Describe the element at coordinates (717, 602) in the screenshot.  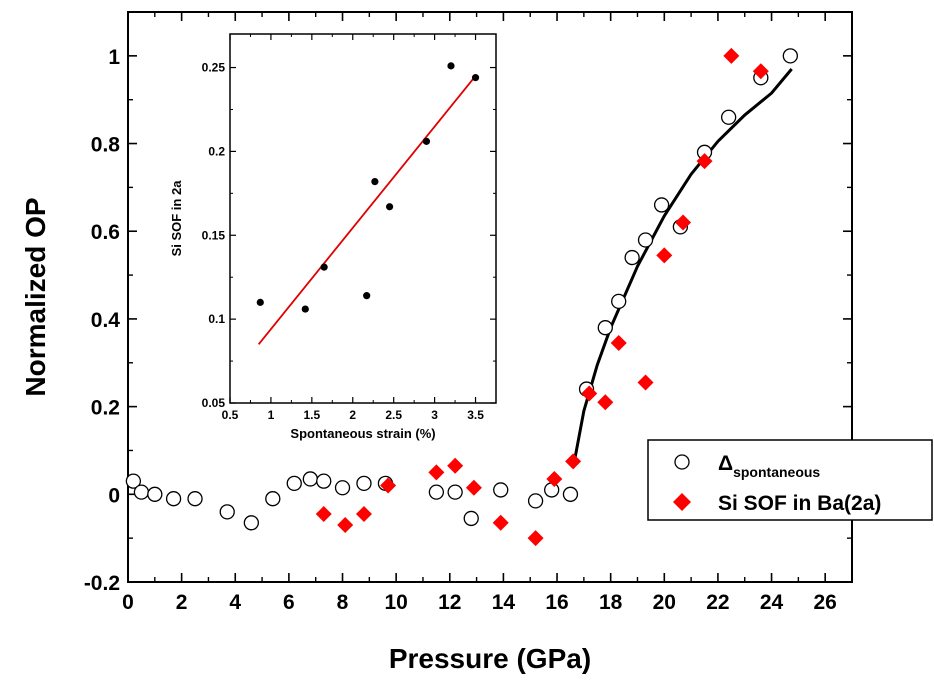
I see `x-tick-label: 22` at that location.